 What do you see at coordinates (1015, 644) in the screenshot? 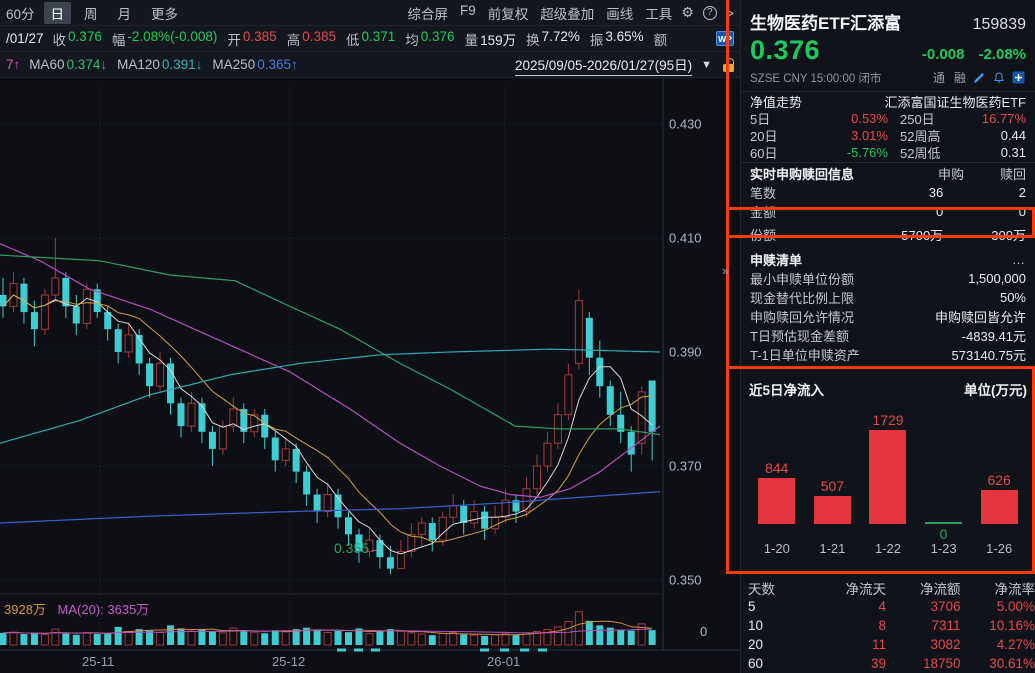
I see `flow-table-cell: 4.27%` at bounding box center [1015, 644].